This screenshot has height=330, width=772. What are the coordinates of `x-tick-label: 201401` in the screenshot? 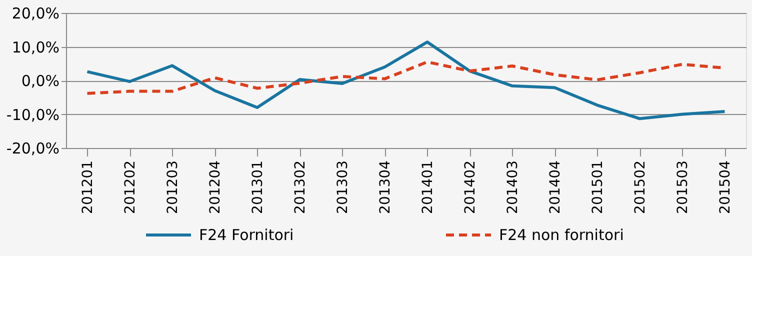 It's located at (428, 187).